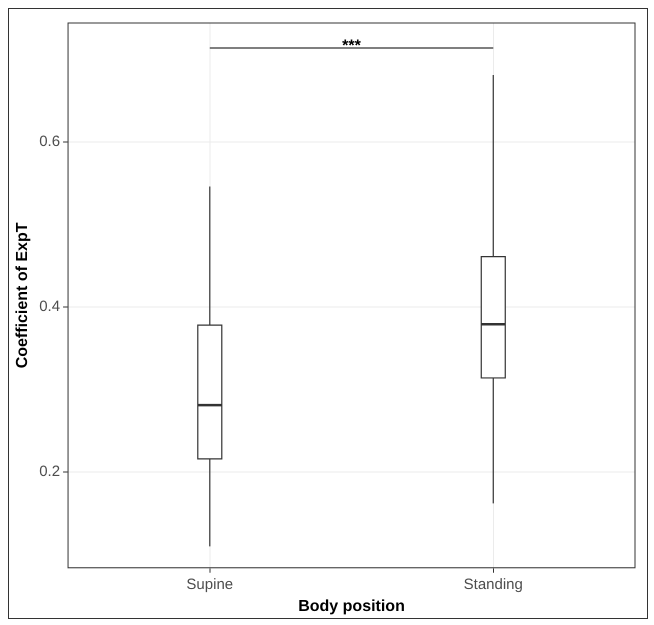 The width and height of the screenshot is (654, 625). I want to click on x-tick-label: Standing, so click(493, 584).